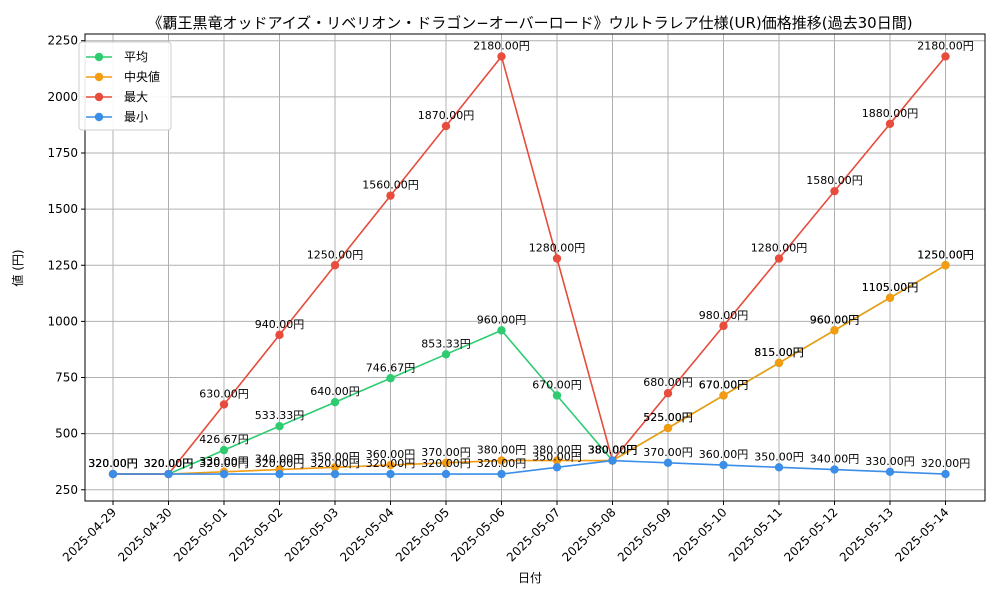 The image size is (1000, 600). Describe the element at coordinates (533, 534) in the screenshot. I see `x-tick-label: 2025-05-07` at that location.